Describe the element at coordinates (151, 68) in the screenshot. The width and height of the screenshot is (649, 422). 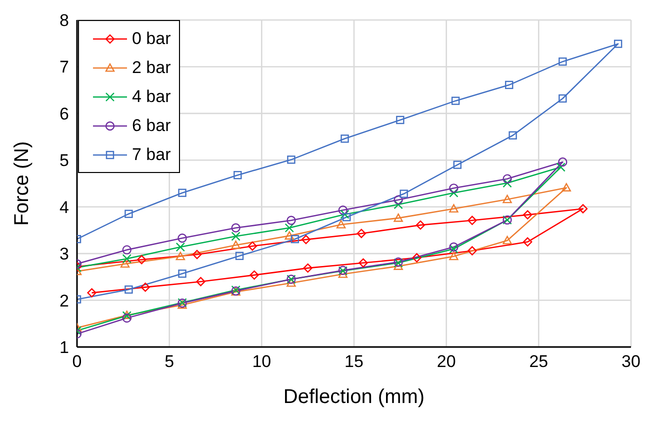
I see `legend-label: 2 bar` at that location.